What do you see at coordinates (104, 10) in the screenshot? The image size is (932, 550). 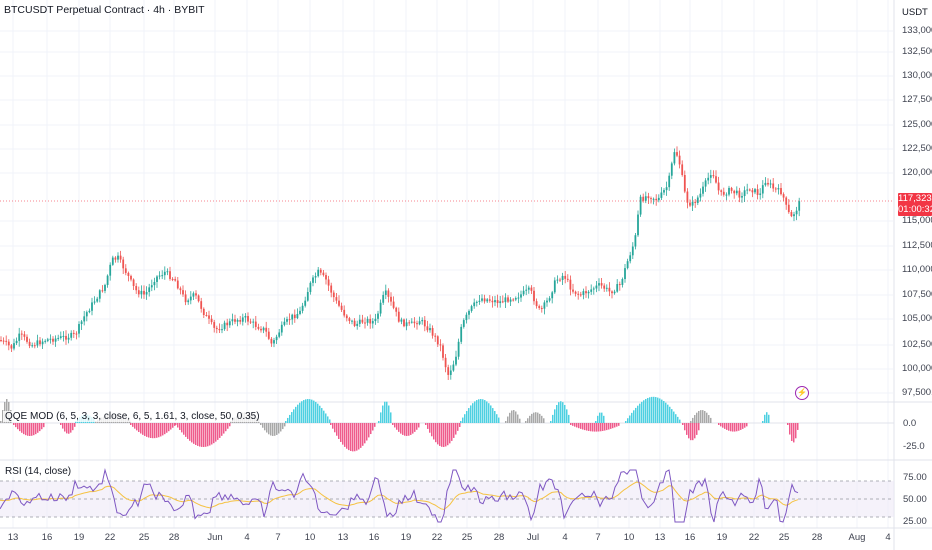 I see `chart-title: BTCUSDT Perpetual Contract · 4h · BYBIT` at bounding box center [104, 10].